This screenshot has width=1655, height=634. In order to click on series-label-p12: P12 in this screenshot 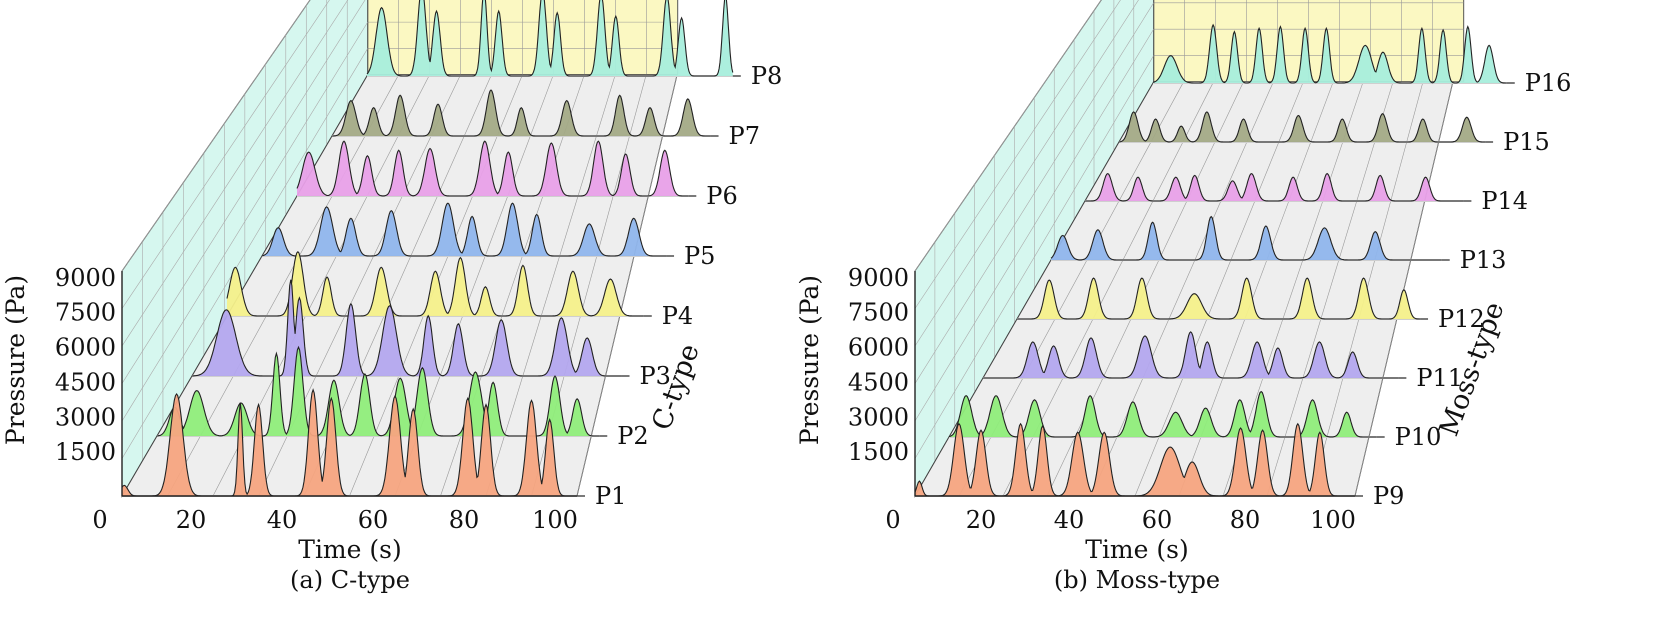, I will do `click(1461, 319)`.